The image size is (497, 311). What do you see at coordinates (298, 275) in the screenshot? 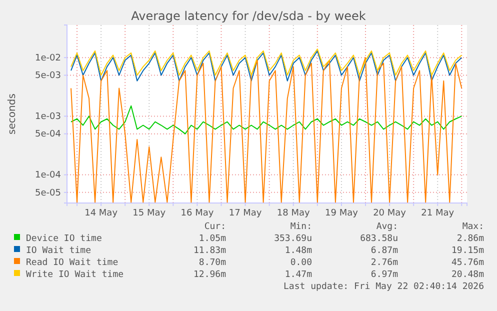
I see `text: 1.47m` at bounding box center [298, 275].